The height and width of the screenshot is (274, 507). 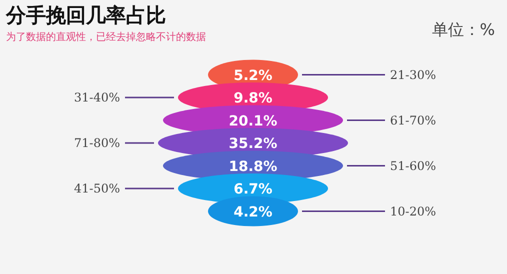 I want to click on category-label: 10-20%, so click(x=413, y=211).